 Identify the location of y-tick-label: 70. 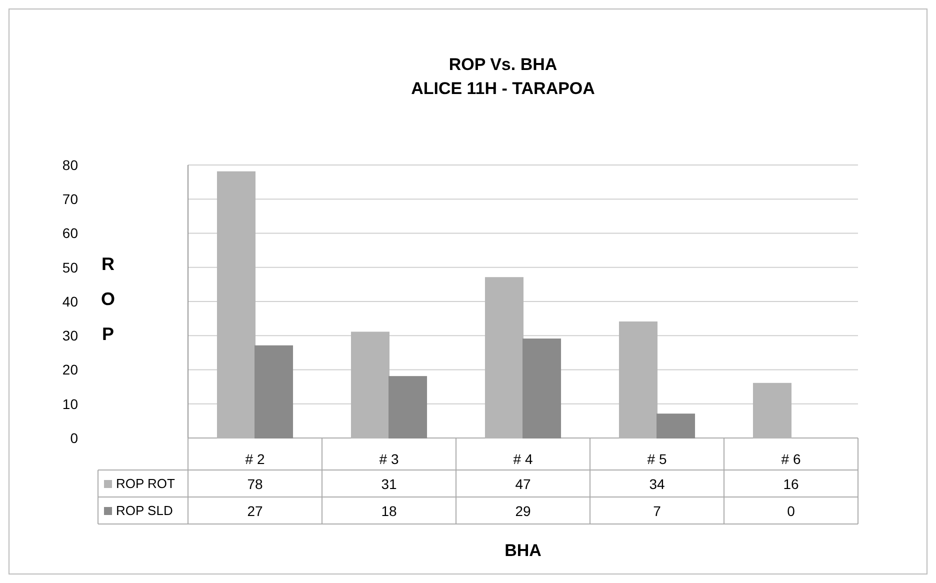
(70, 199).